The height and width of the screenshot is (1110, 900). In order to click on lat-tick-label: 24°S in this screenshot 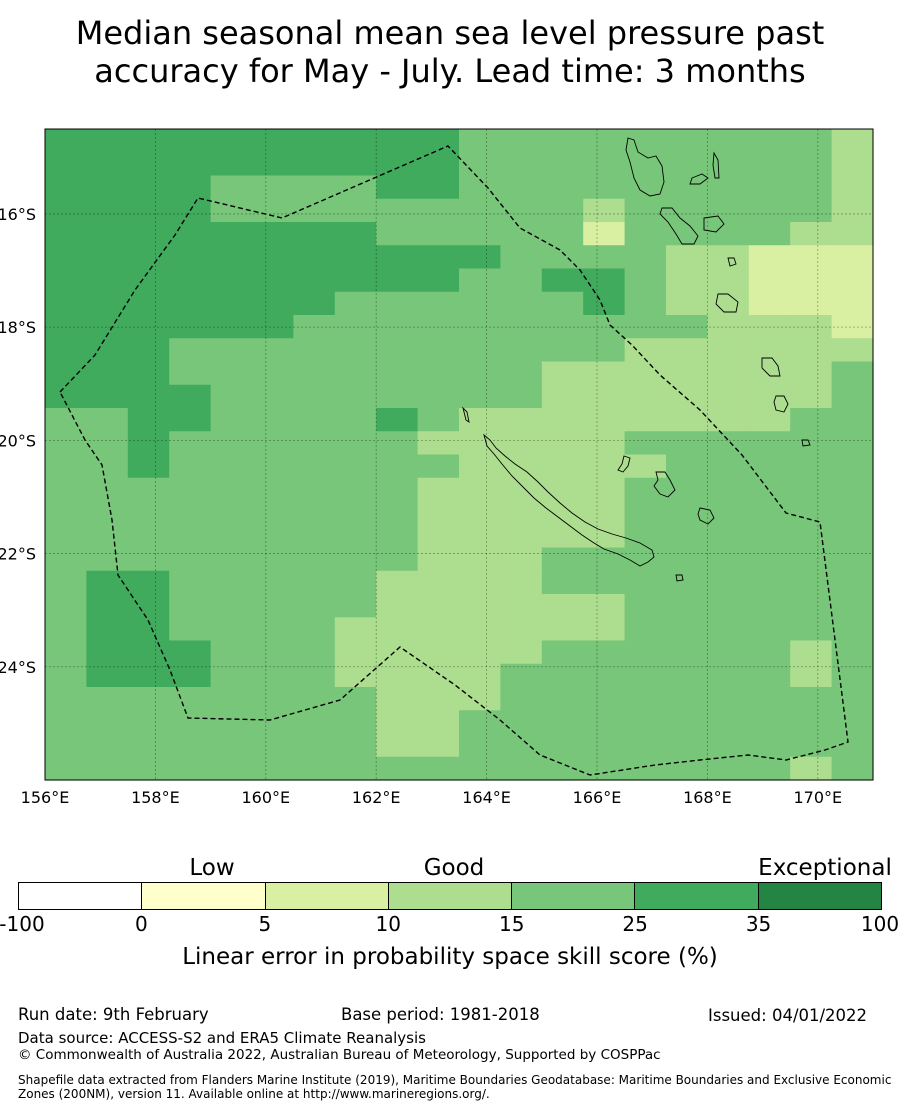, I will do `click(18, 667)`.